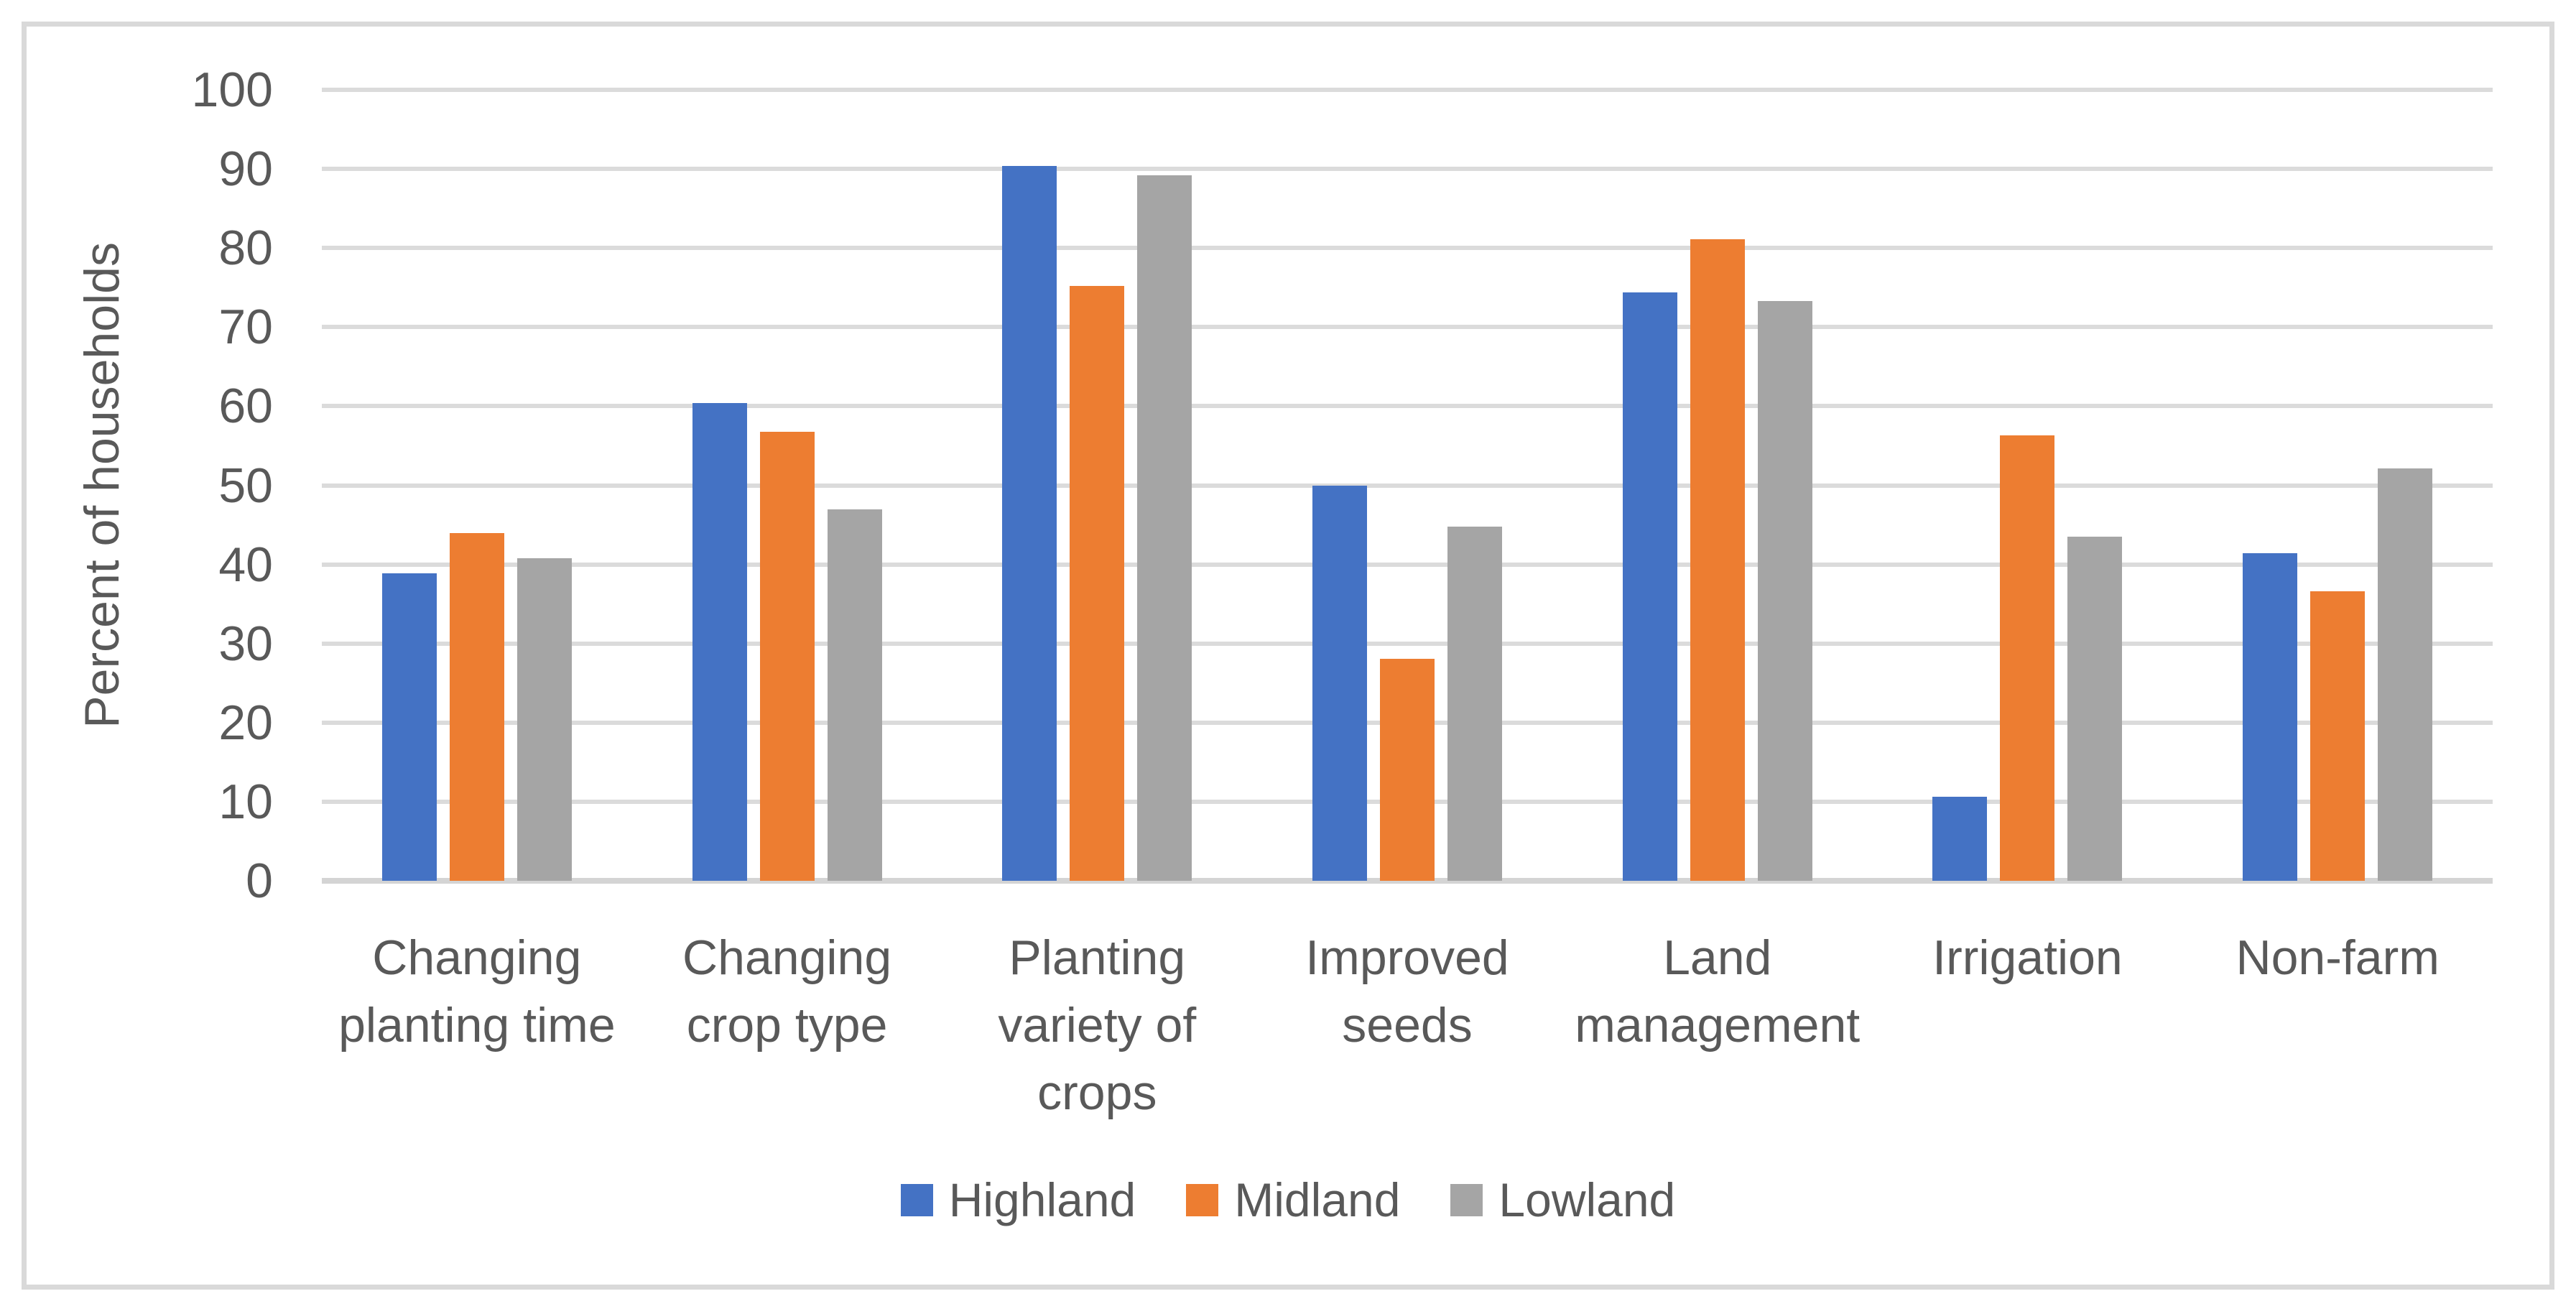 This screenshot has height=1309, width=2576. What do you see at coordinates (245, 248) in the screenshot?
I see `y-tick-label-80: 80` at bounding box center [245, 248].